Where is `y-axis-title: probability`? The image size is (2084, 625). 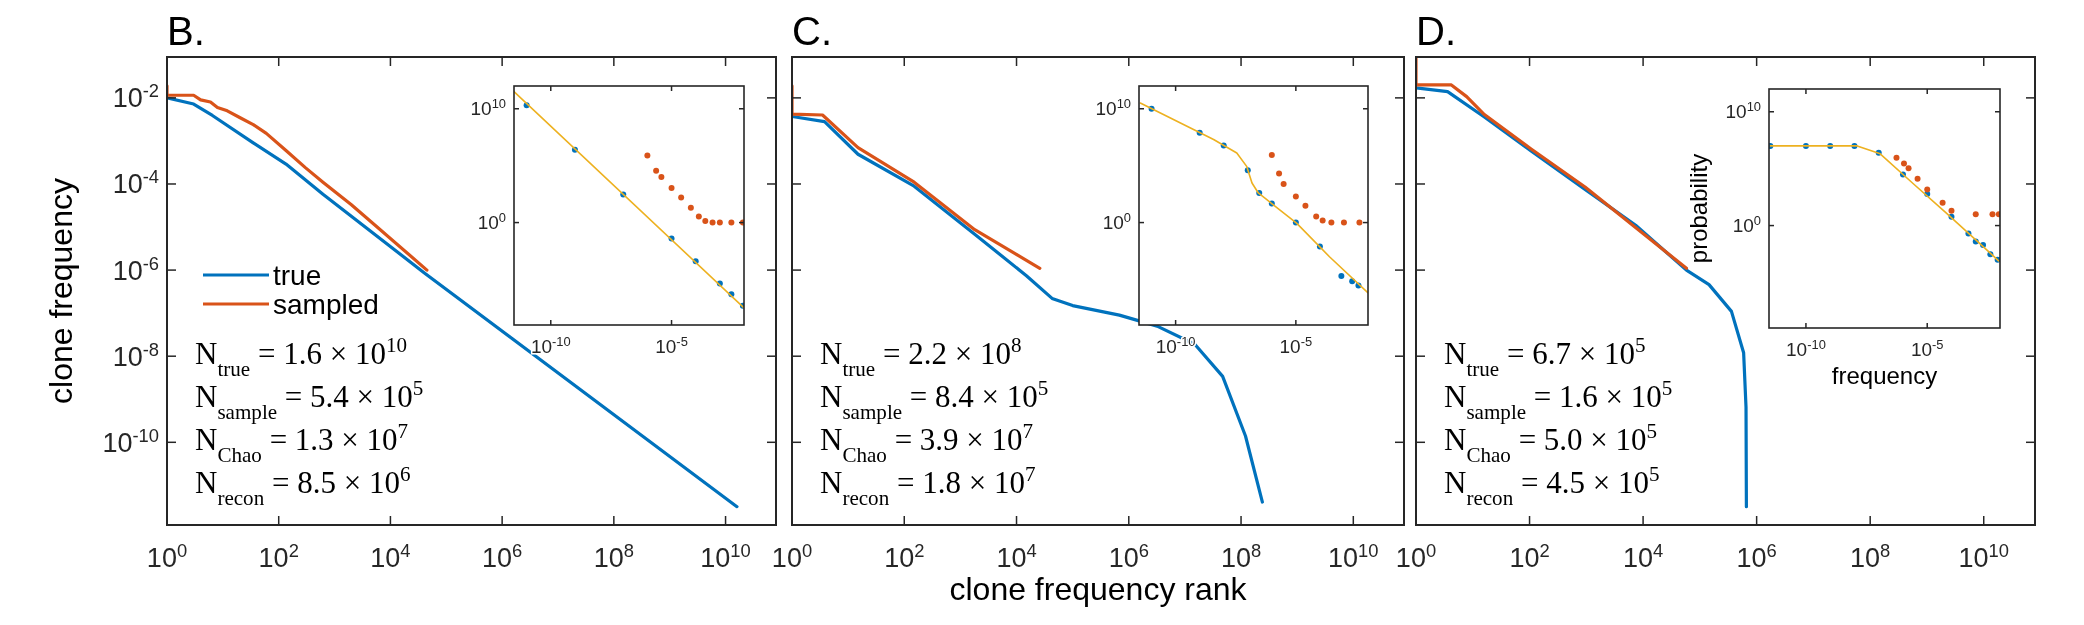 y-axis-title: probability is located at coordinates (1698, 208).